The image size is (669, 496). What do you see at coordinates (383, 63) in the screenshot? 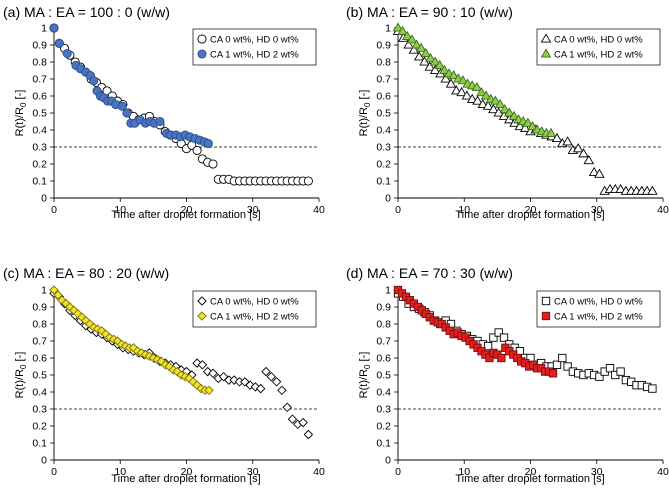
I see `y-tick-label: 0.8` at bounding box center [383, 63].